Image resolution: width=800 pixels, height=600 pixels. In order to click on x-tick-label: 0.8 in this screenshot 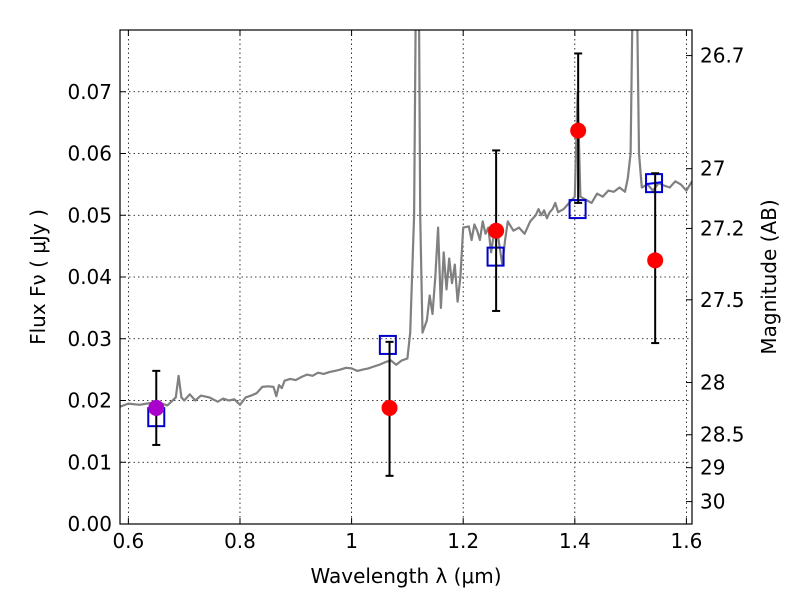, I will do `click(240, 541)`.